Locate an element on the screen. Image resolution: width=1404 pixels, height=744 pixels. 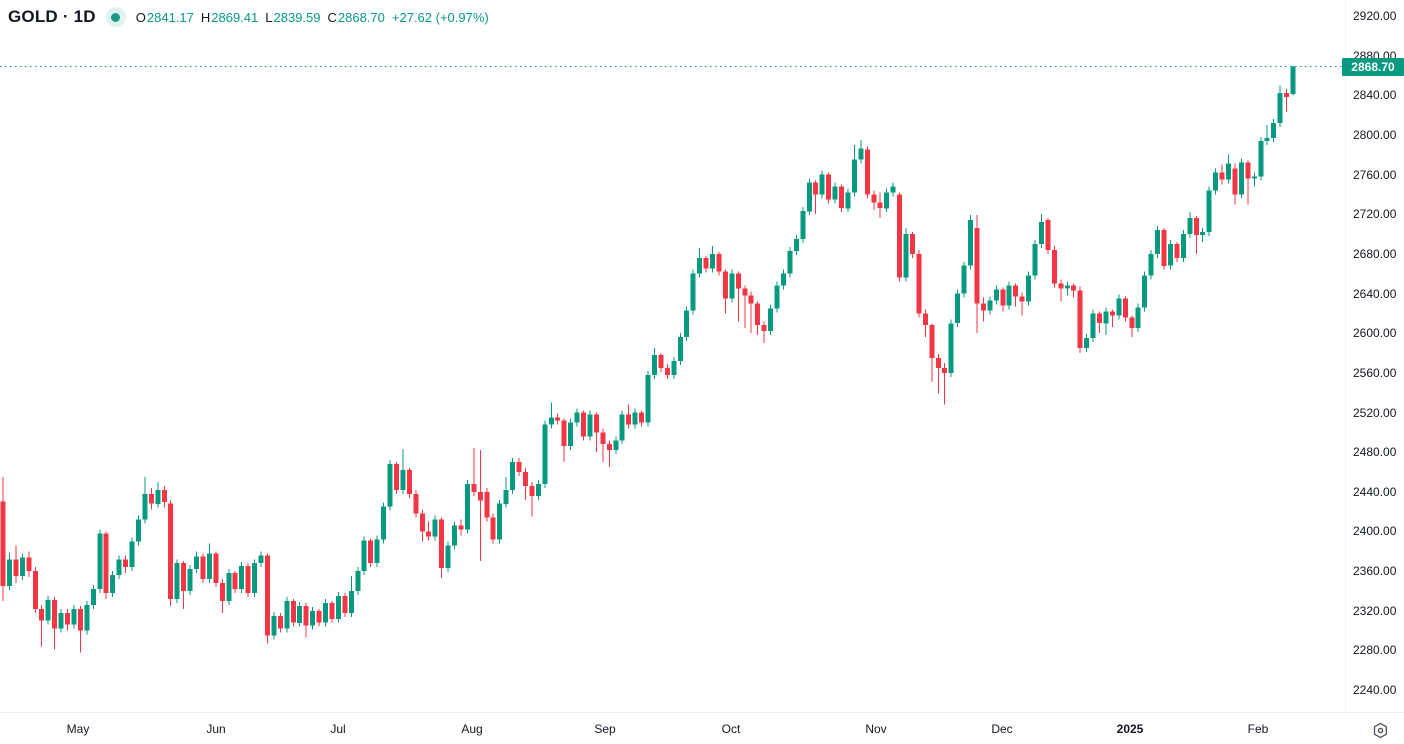
price-tick-label: 2520.00 is located at coordinates (1375, 412).